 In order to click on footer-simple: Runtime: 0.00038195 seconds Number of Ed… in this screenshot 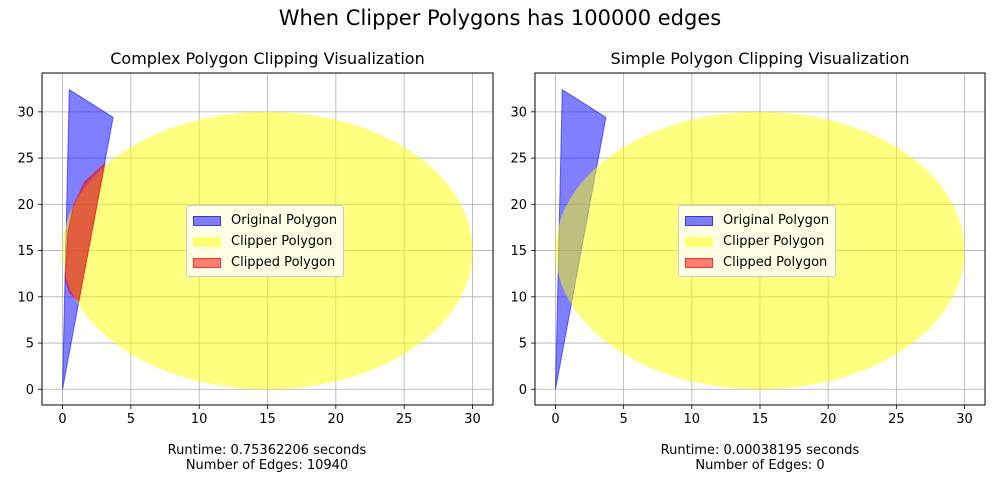, I will do `click(760, 458)`.